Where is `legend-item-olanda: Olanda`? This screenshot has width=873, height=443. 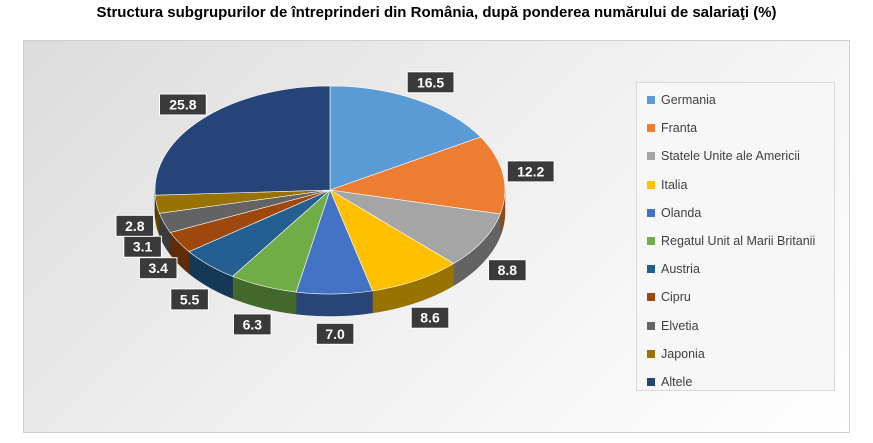 legend-item-olanda: Olanda is located at coordinates (674, 213).